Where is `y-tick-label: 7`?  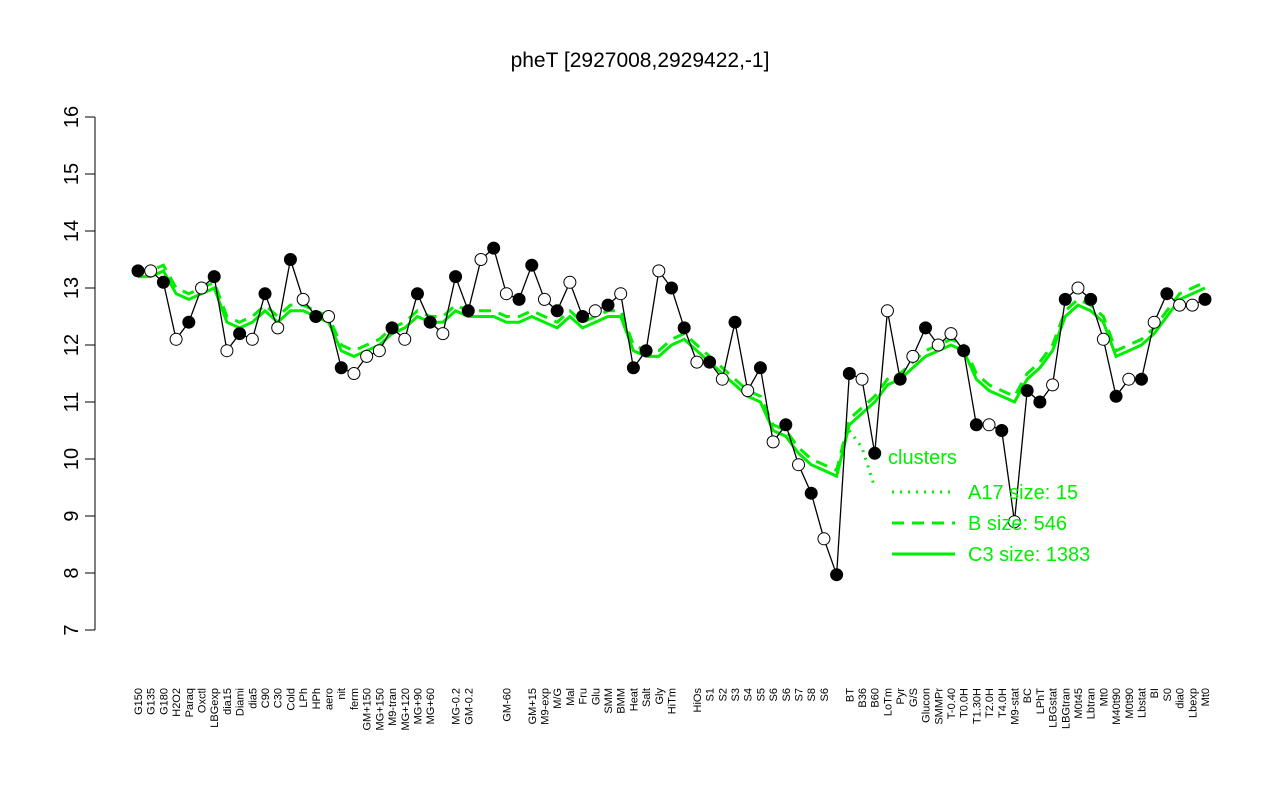
y-tick-label: 7 is located at coordinates (72, 629).